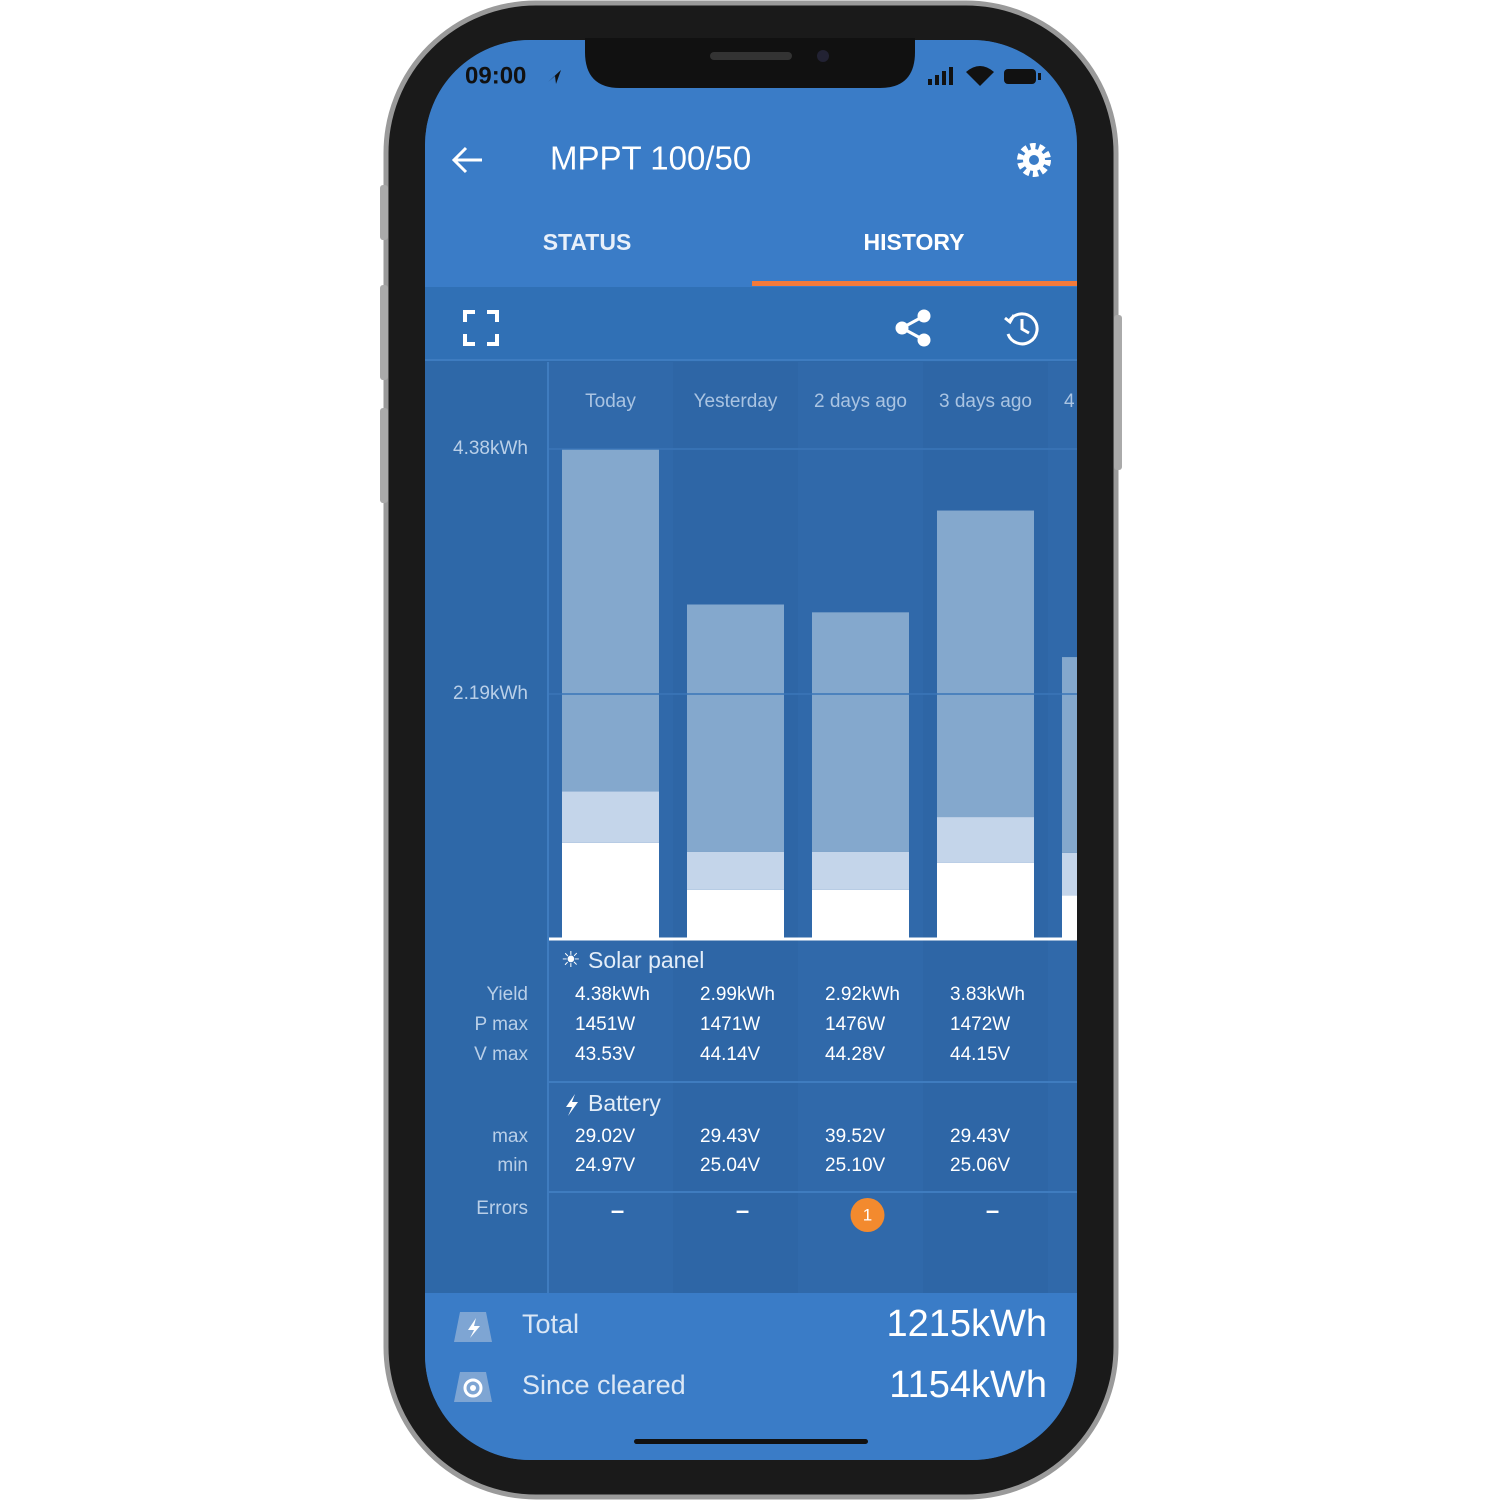 The width and height of the screenshot is (1500, 1500). I want to click on total-icon, so click(474, 1328).